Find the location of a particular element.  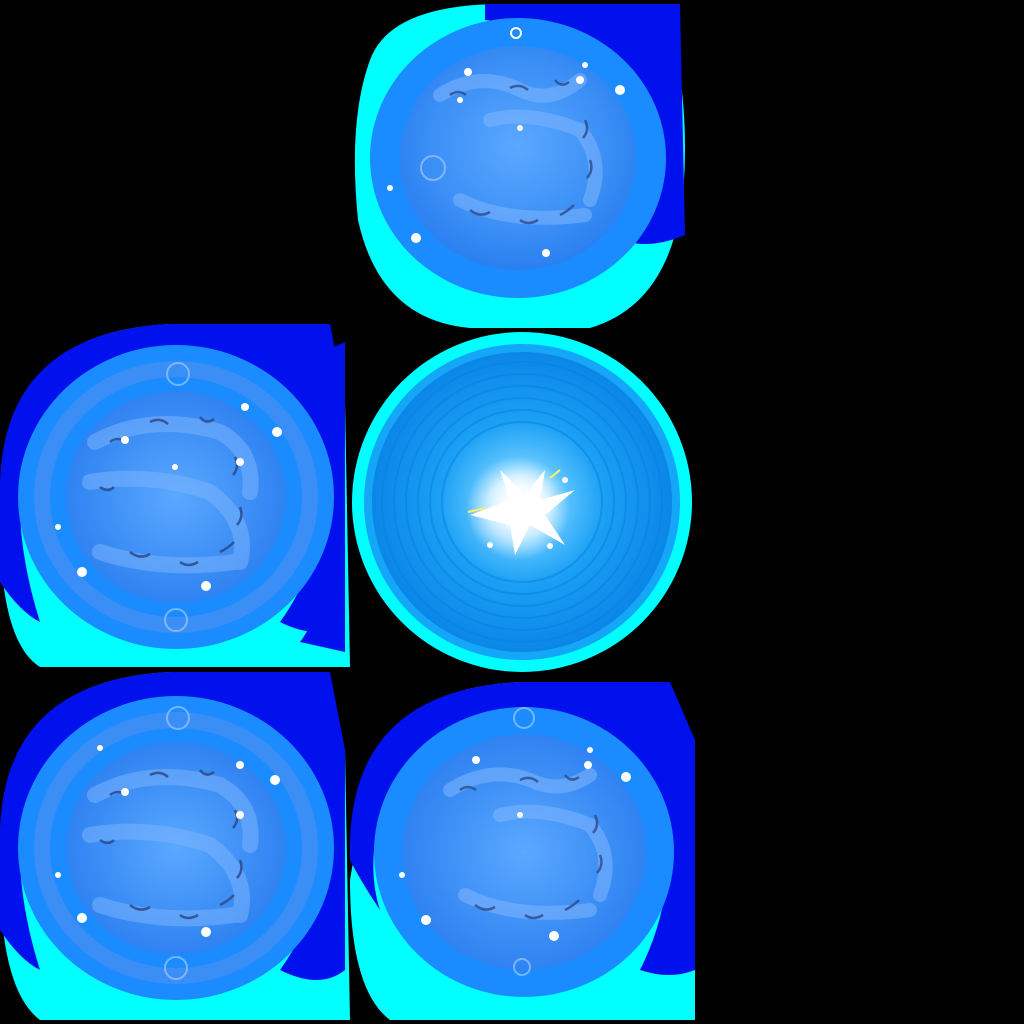

orb-frame-a is located at coordinates (522, 167).